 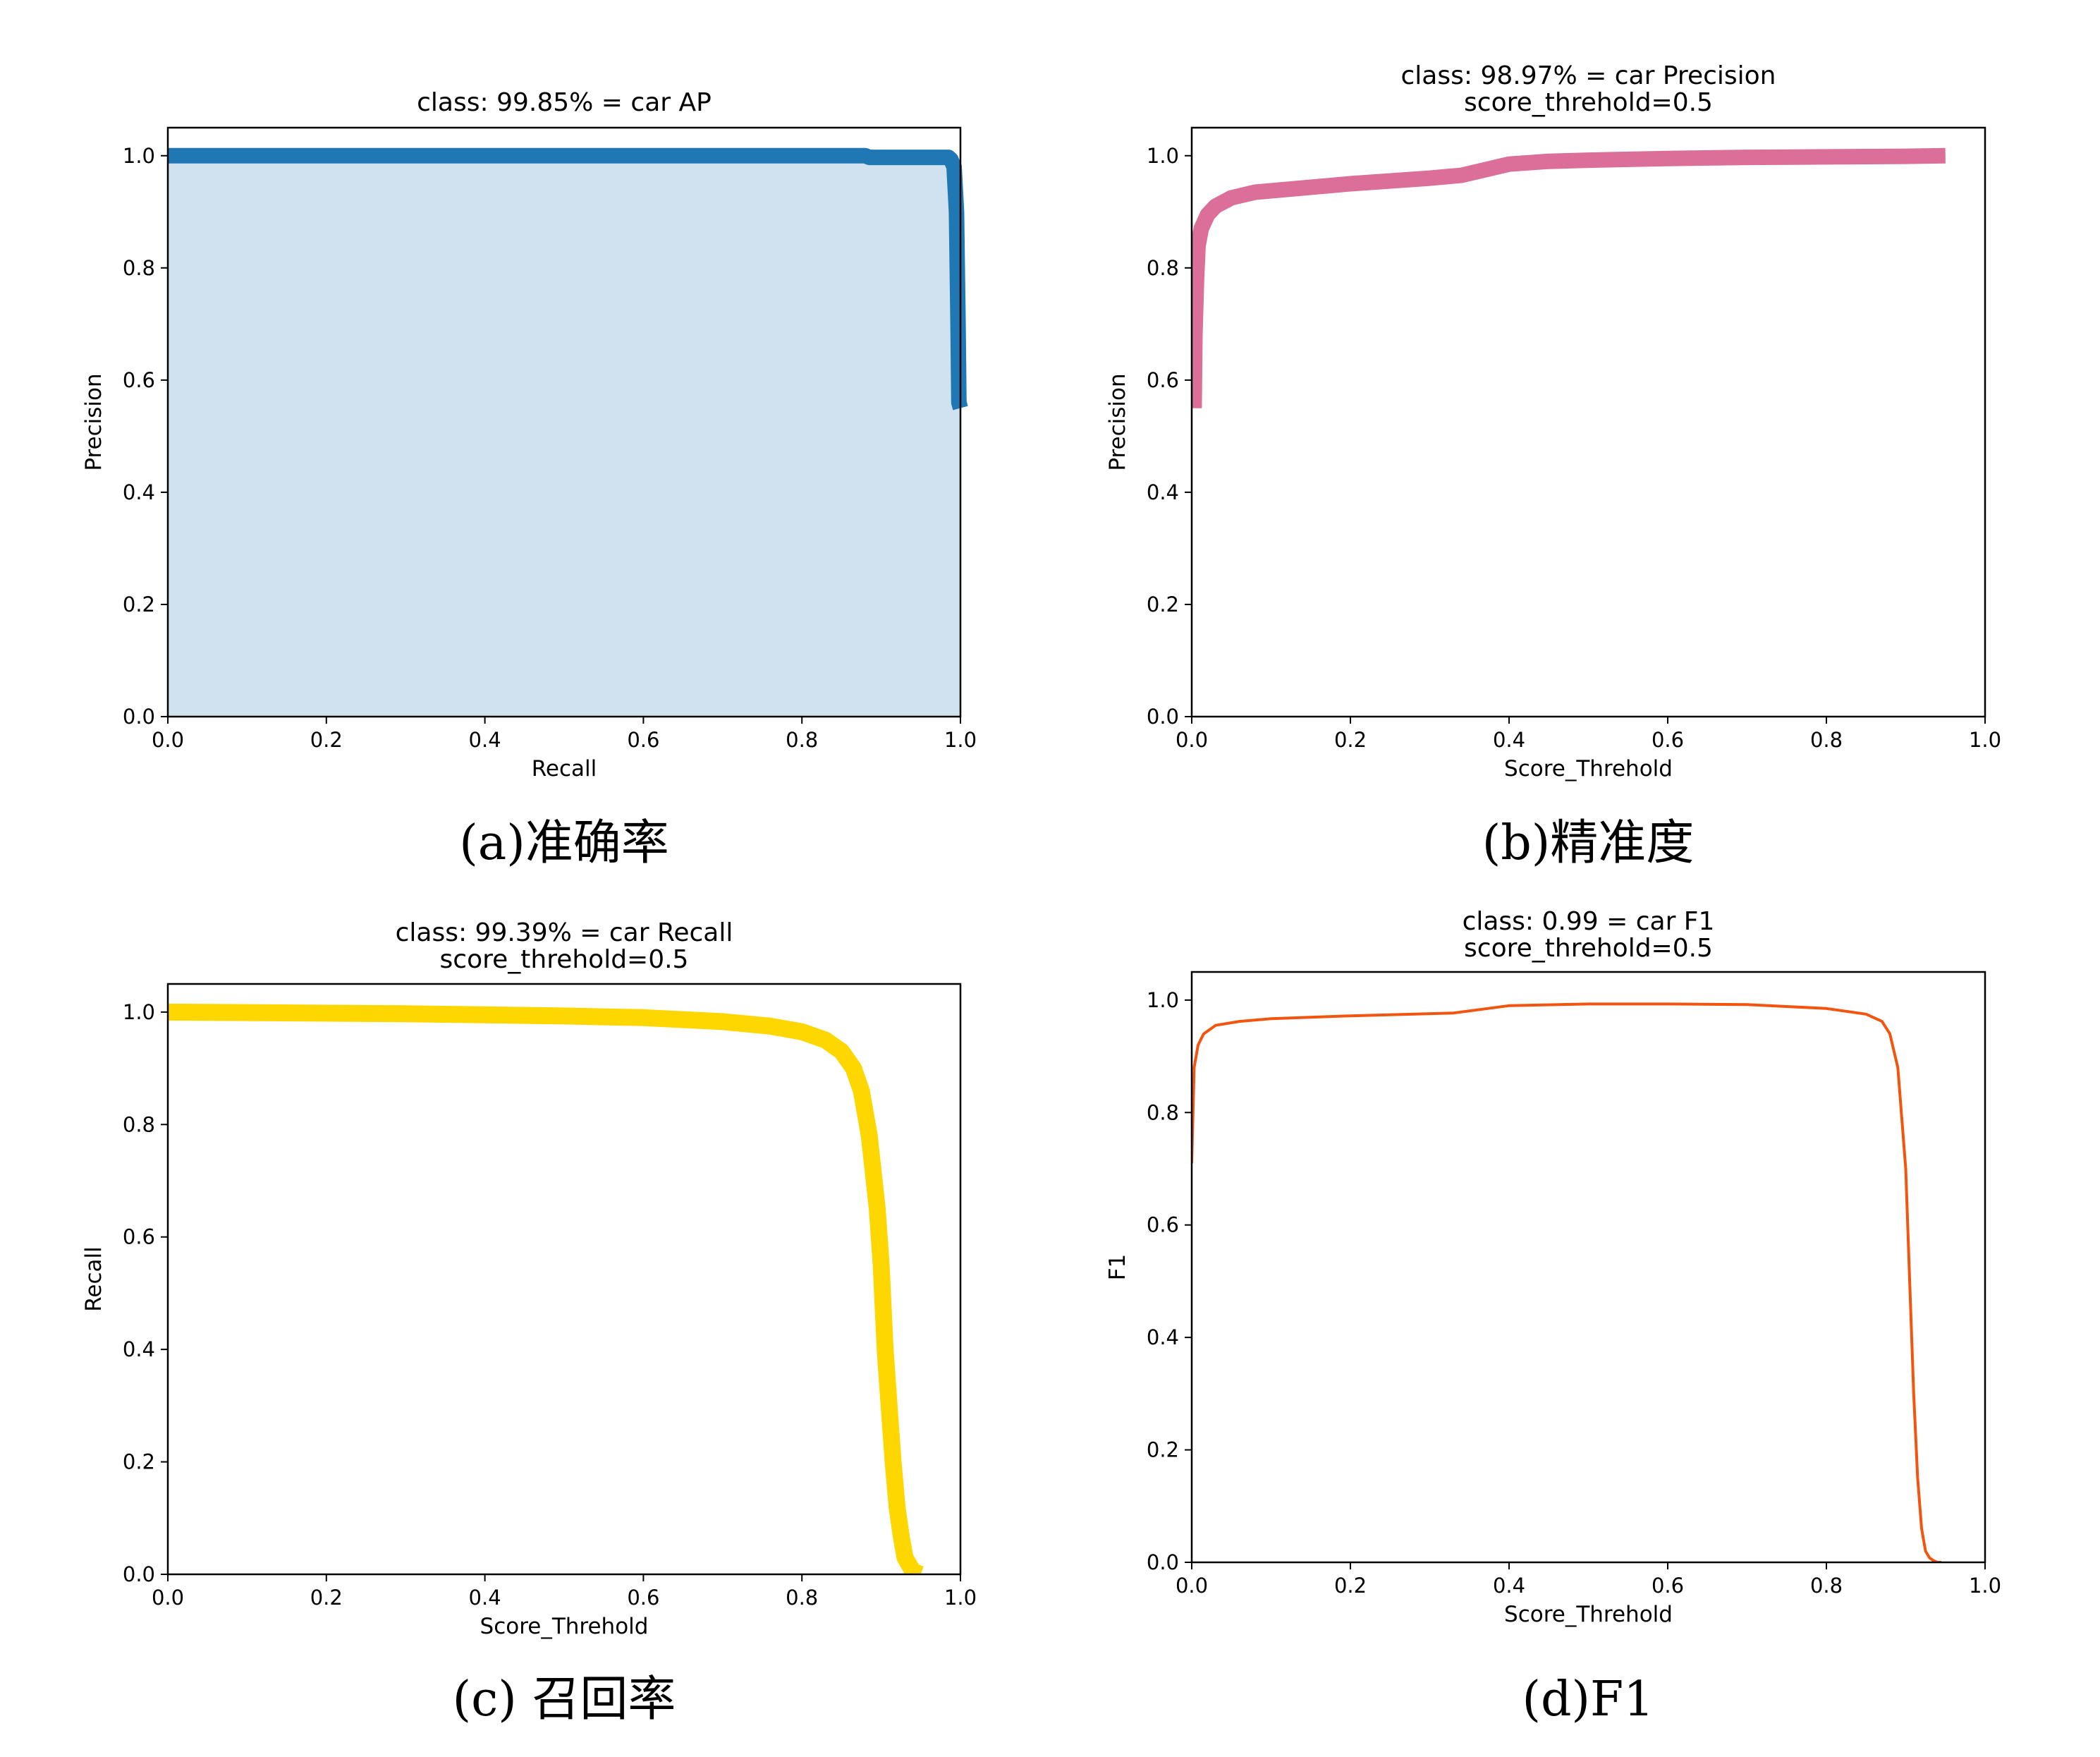 I want to click on y-axis-label: F1, so click(x=1117, y=1267).